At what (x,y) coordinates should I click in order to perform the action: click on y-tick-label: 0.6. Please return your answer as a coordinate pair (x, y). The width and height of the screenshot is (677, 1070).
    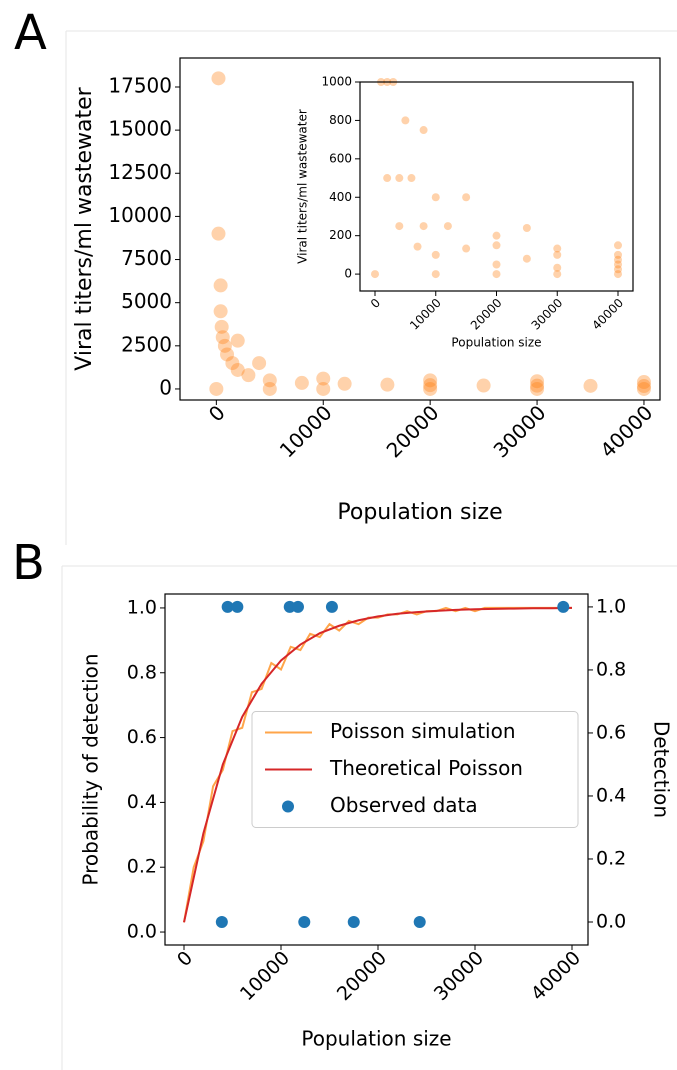
    Looking at the image, I should click on (142, 737).